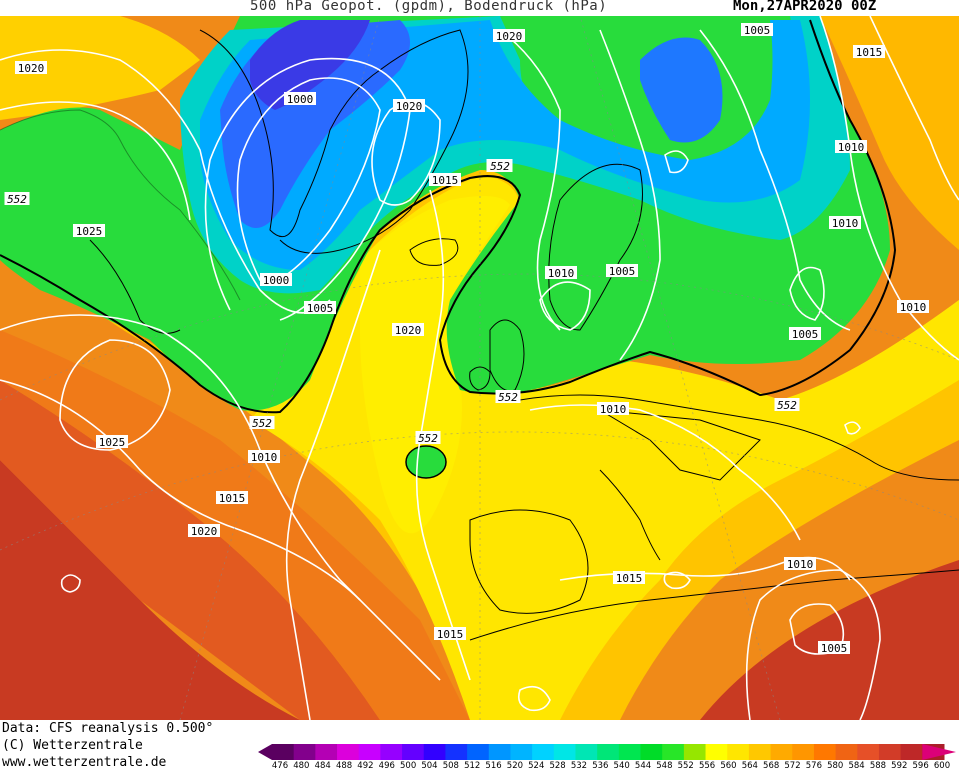 The width and height of the screenshot is (959, 770). Describe the element at coordinates (387, 765) in the screenshot. I see `legend-tick-label: 496` at that location.